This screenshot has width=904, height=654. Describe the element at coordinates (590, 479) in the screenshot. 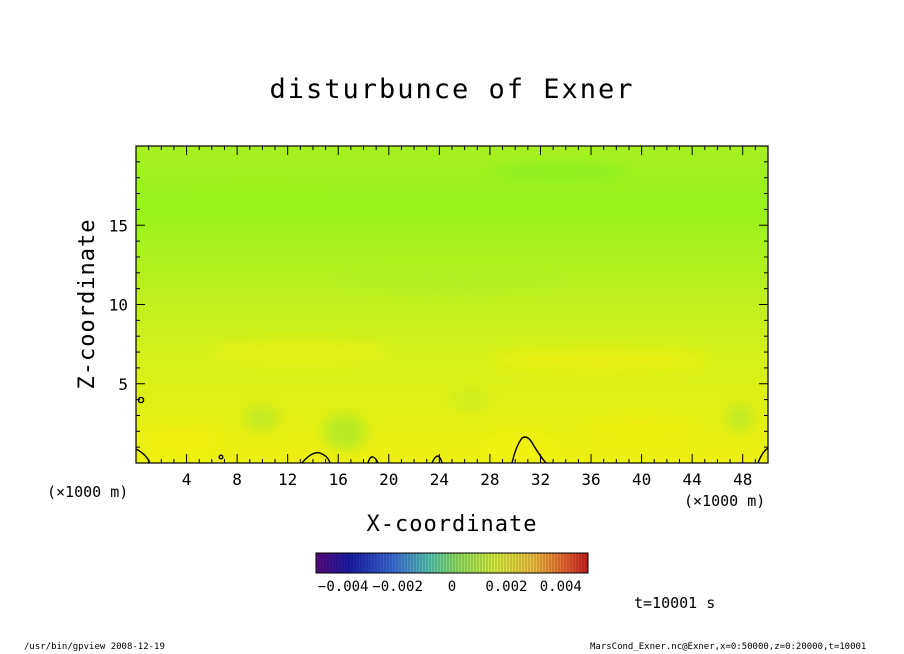

I see `x-tick-label: 36` at that location.